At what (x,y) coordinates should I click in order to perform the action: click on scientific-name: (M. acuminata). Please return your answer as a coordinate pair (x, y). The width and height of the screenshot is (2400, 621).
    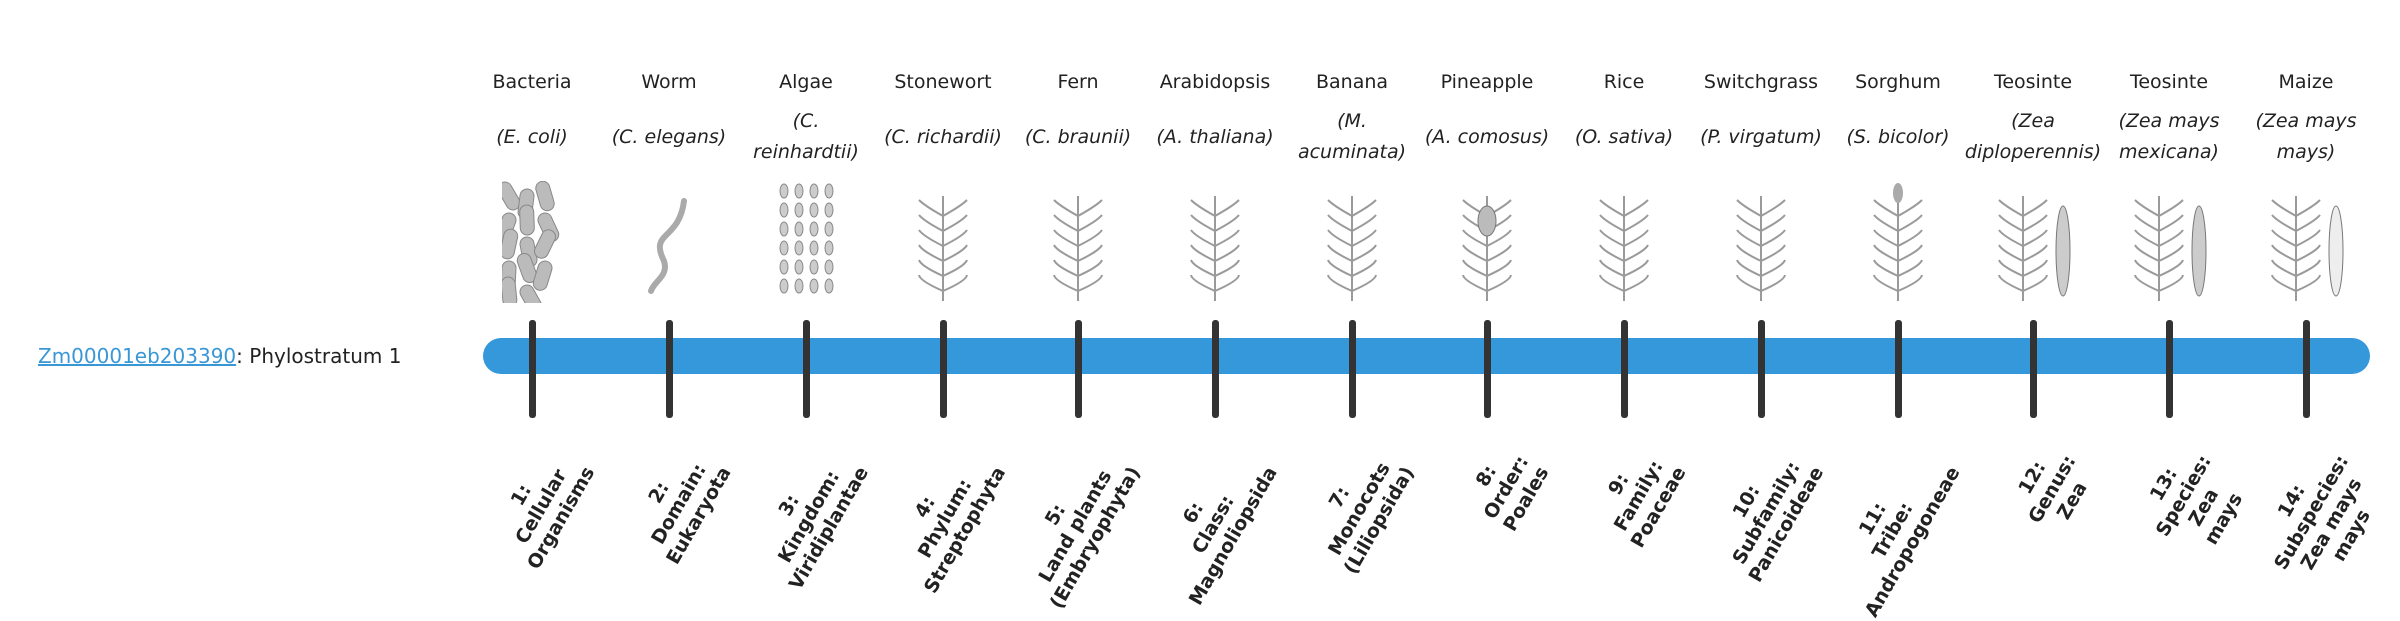
    Looking at the image, I should click on (1352, 137).